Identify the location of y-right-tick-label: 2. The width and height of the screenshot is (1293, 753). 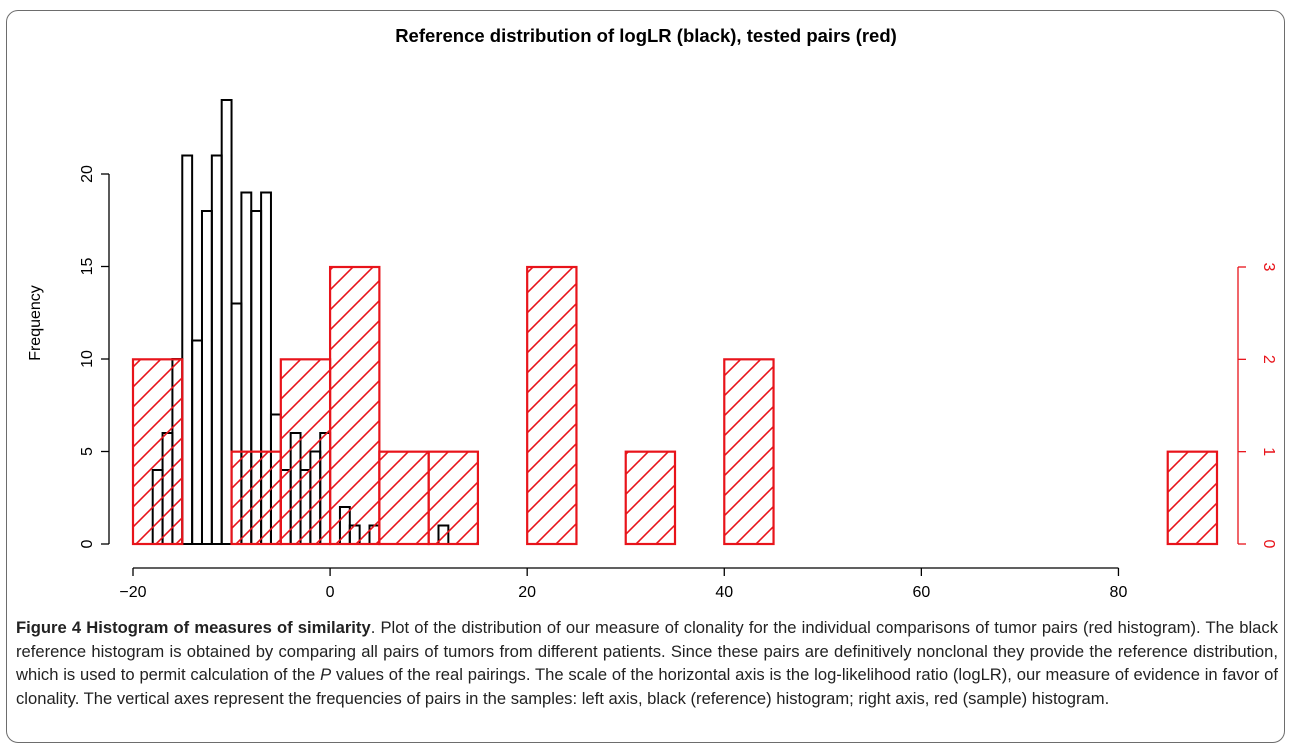
(1268, 359).